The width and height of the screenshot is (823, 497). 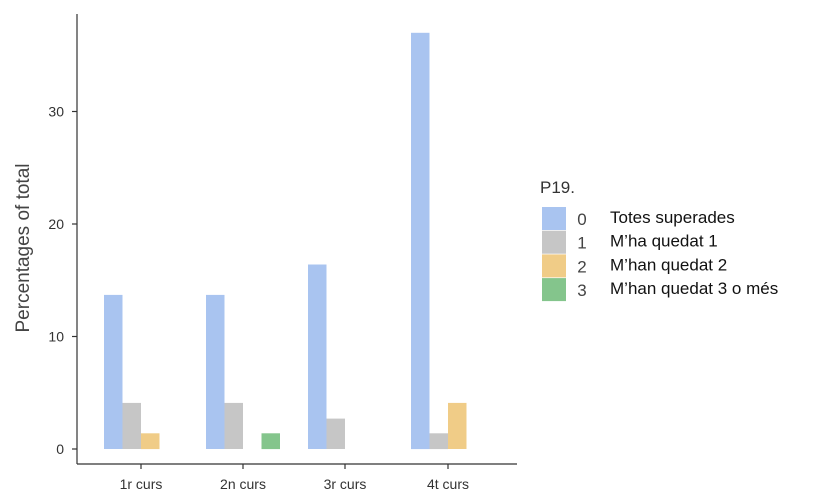 What do you see at coordinates (664, 241) in the screenshot?
I see `legend-label: M’ha quedat 1` at bounding box center [664, 241].